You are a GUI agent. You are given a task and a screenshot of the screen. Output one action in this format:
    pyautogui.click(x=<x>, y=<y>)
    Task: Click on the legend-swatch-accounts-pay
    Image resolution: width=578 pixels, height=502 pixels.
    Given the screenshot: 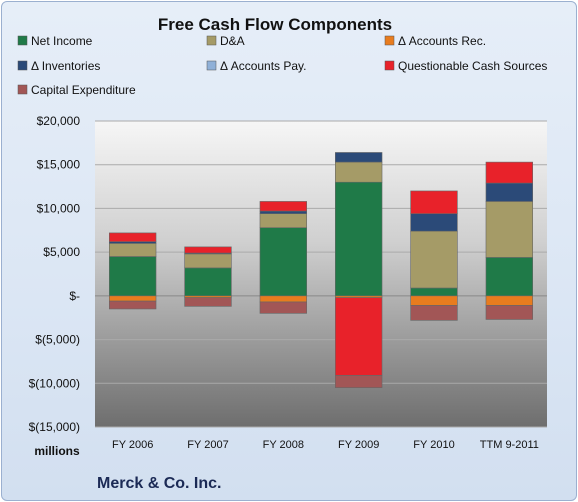 What is the action you would take?
    pyautogui.click(x=211, y=65)
    